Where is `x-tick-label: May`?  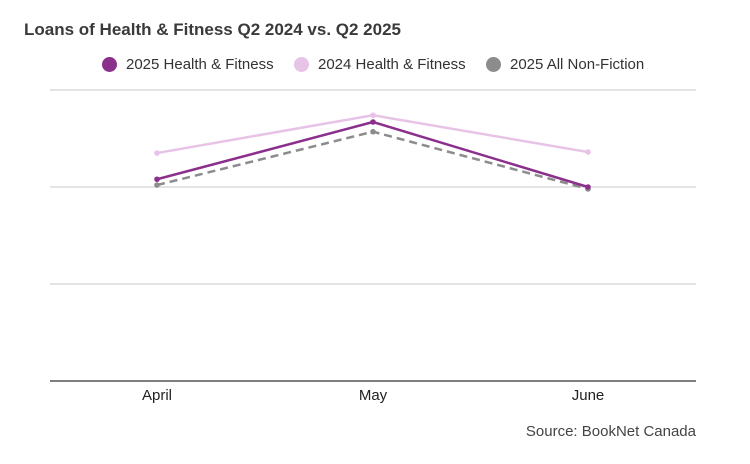
x-tick-label: May is located at coordinates (373, 395).